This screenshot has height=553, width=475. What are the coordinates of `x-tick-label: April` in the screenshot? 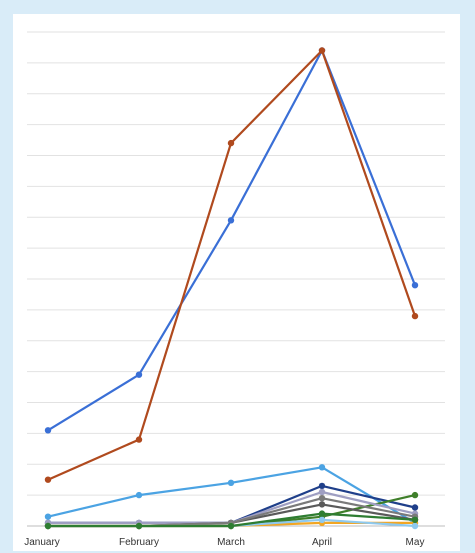 It's located at (322, 542).